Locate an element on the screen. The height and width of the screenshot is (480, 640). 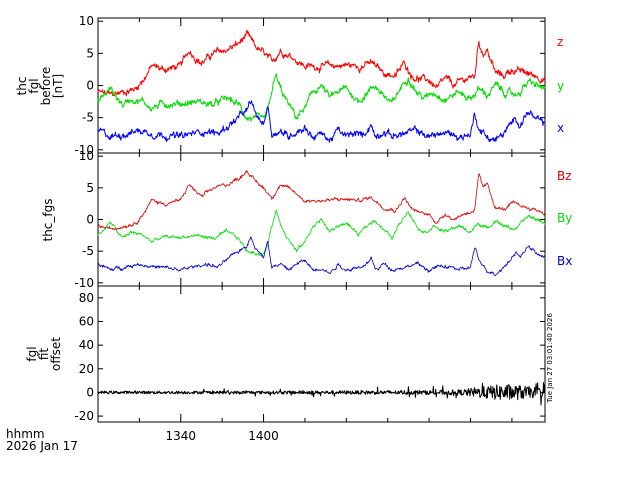
y-tick-label: 80 is located at coordinates (86, 298).